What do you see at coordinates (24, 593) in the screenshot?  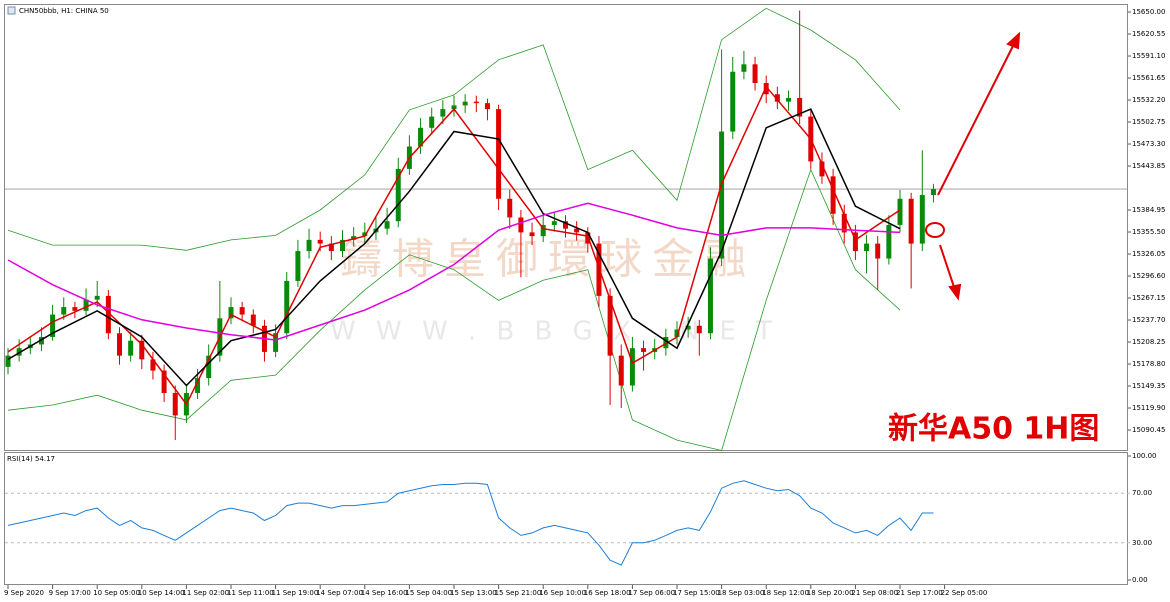 I see `x-tick-label: 9 Sep 2020` at bounding box center [24, 593].